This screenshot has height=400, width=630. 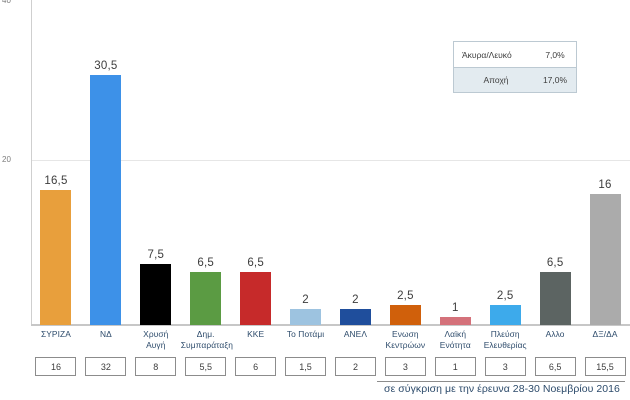 What do you see at coordinates (455, 345) in the screenshot?
I see `category-label-line: Ενότητα` at bounding box center [455, 345].